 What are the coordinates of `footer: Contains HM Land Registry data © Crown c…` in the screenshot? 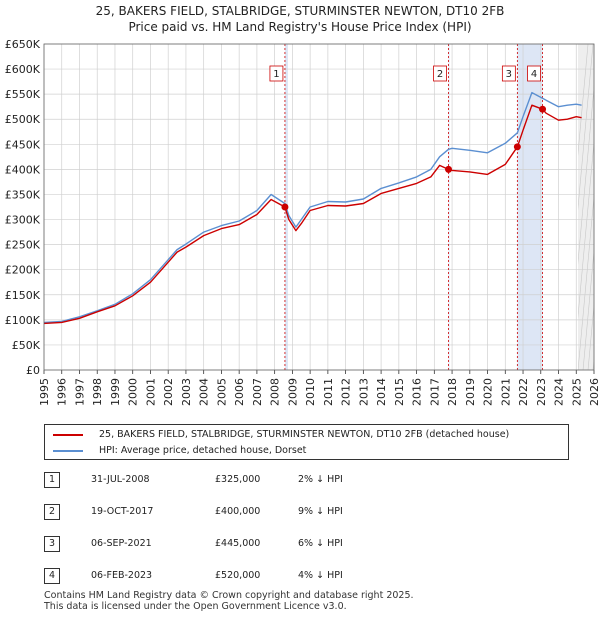 It's located at (229, 601).